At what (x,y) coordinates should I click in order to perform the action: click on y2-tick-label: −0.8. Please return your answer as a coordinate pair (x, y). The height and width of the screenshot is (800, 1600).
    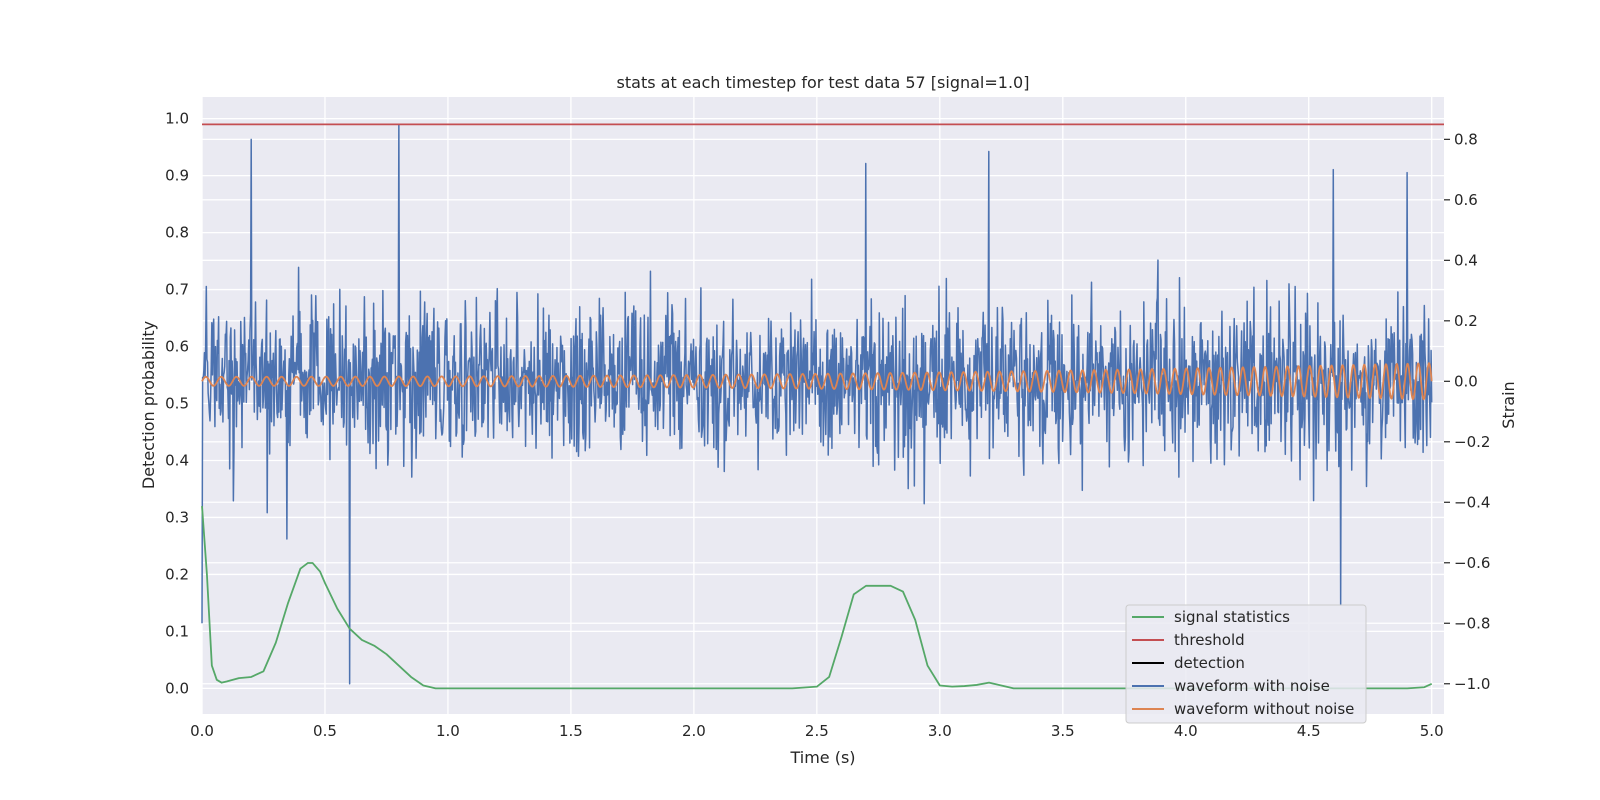
    Looking at the image, I should click on (1472, 623).